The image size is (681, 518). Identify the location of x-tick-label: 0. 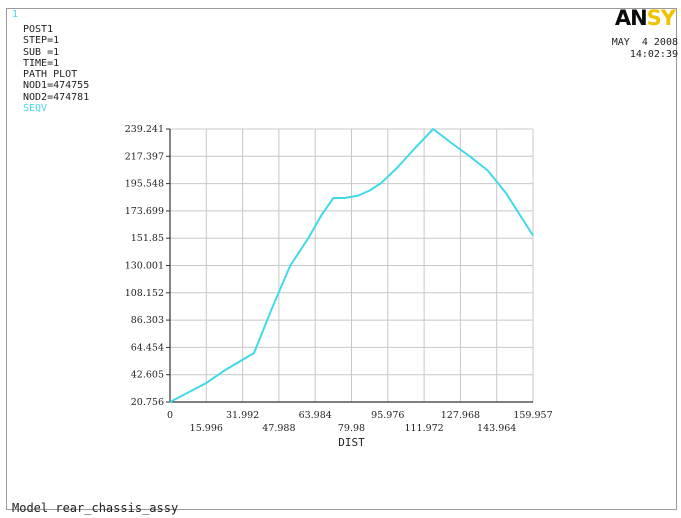
(170, 415).